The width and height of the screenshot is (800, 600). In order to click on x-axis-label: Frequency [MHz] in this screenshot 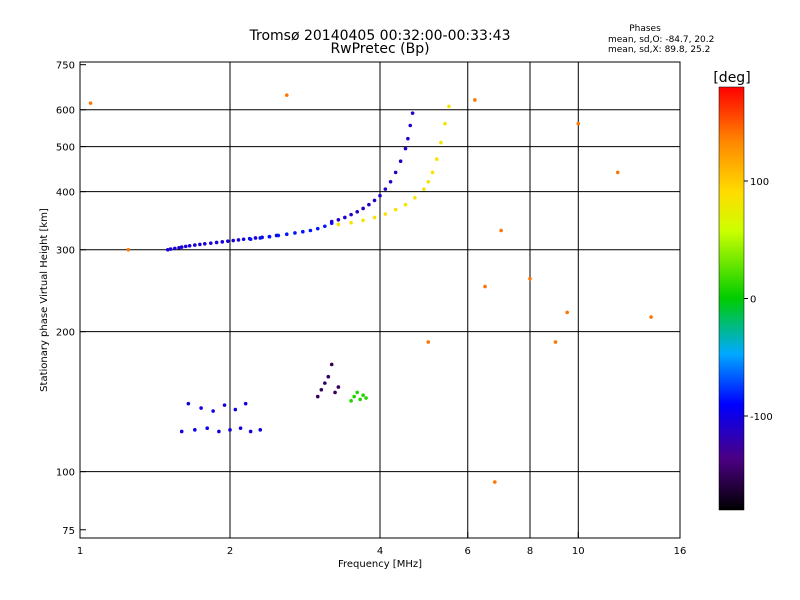, I will do `click(380, 564)`.